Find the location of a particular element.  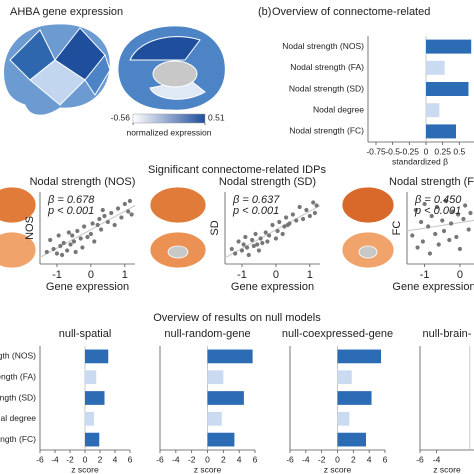

tick-label: -0.25 is located at coordinates (410, 151).